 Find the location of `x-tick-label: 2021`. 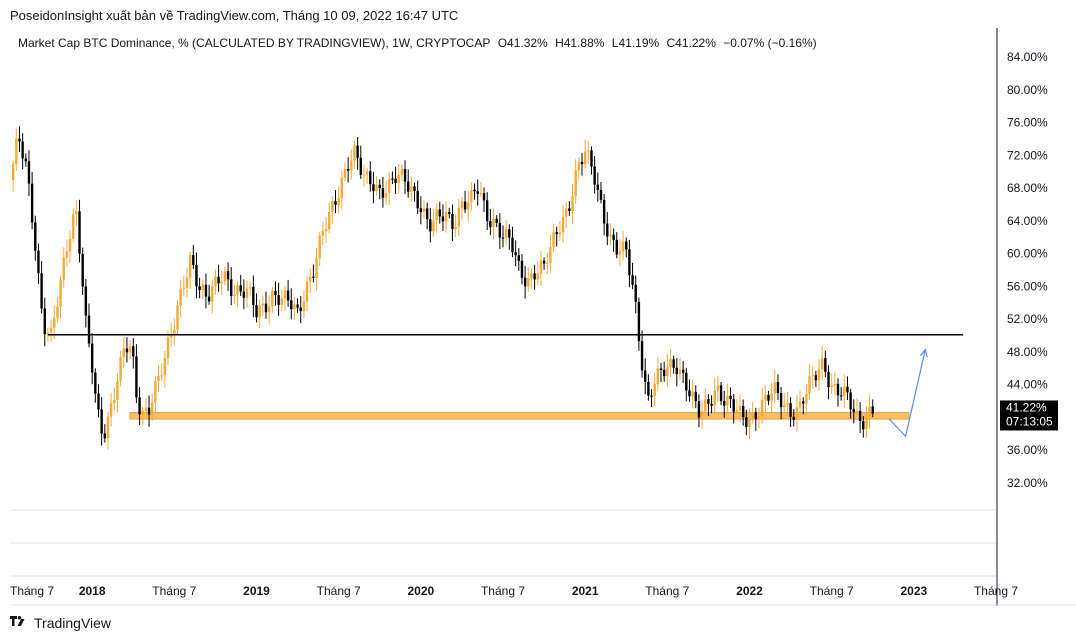

x-tick-label: 2021 is located at coordinates (585, 591).